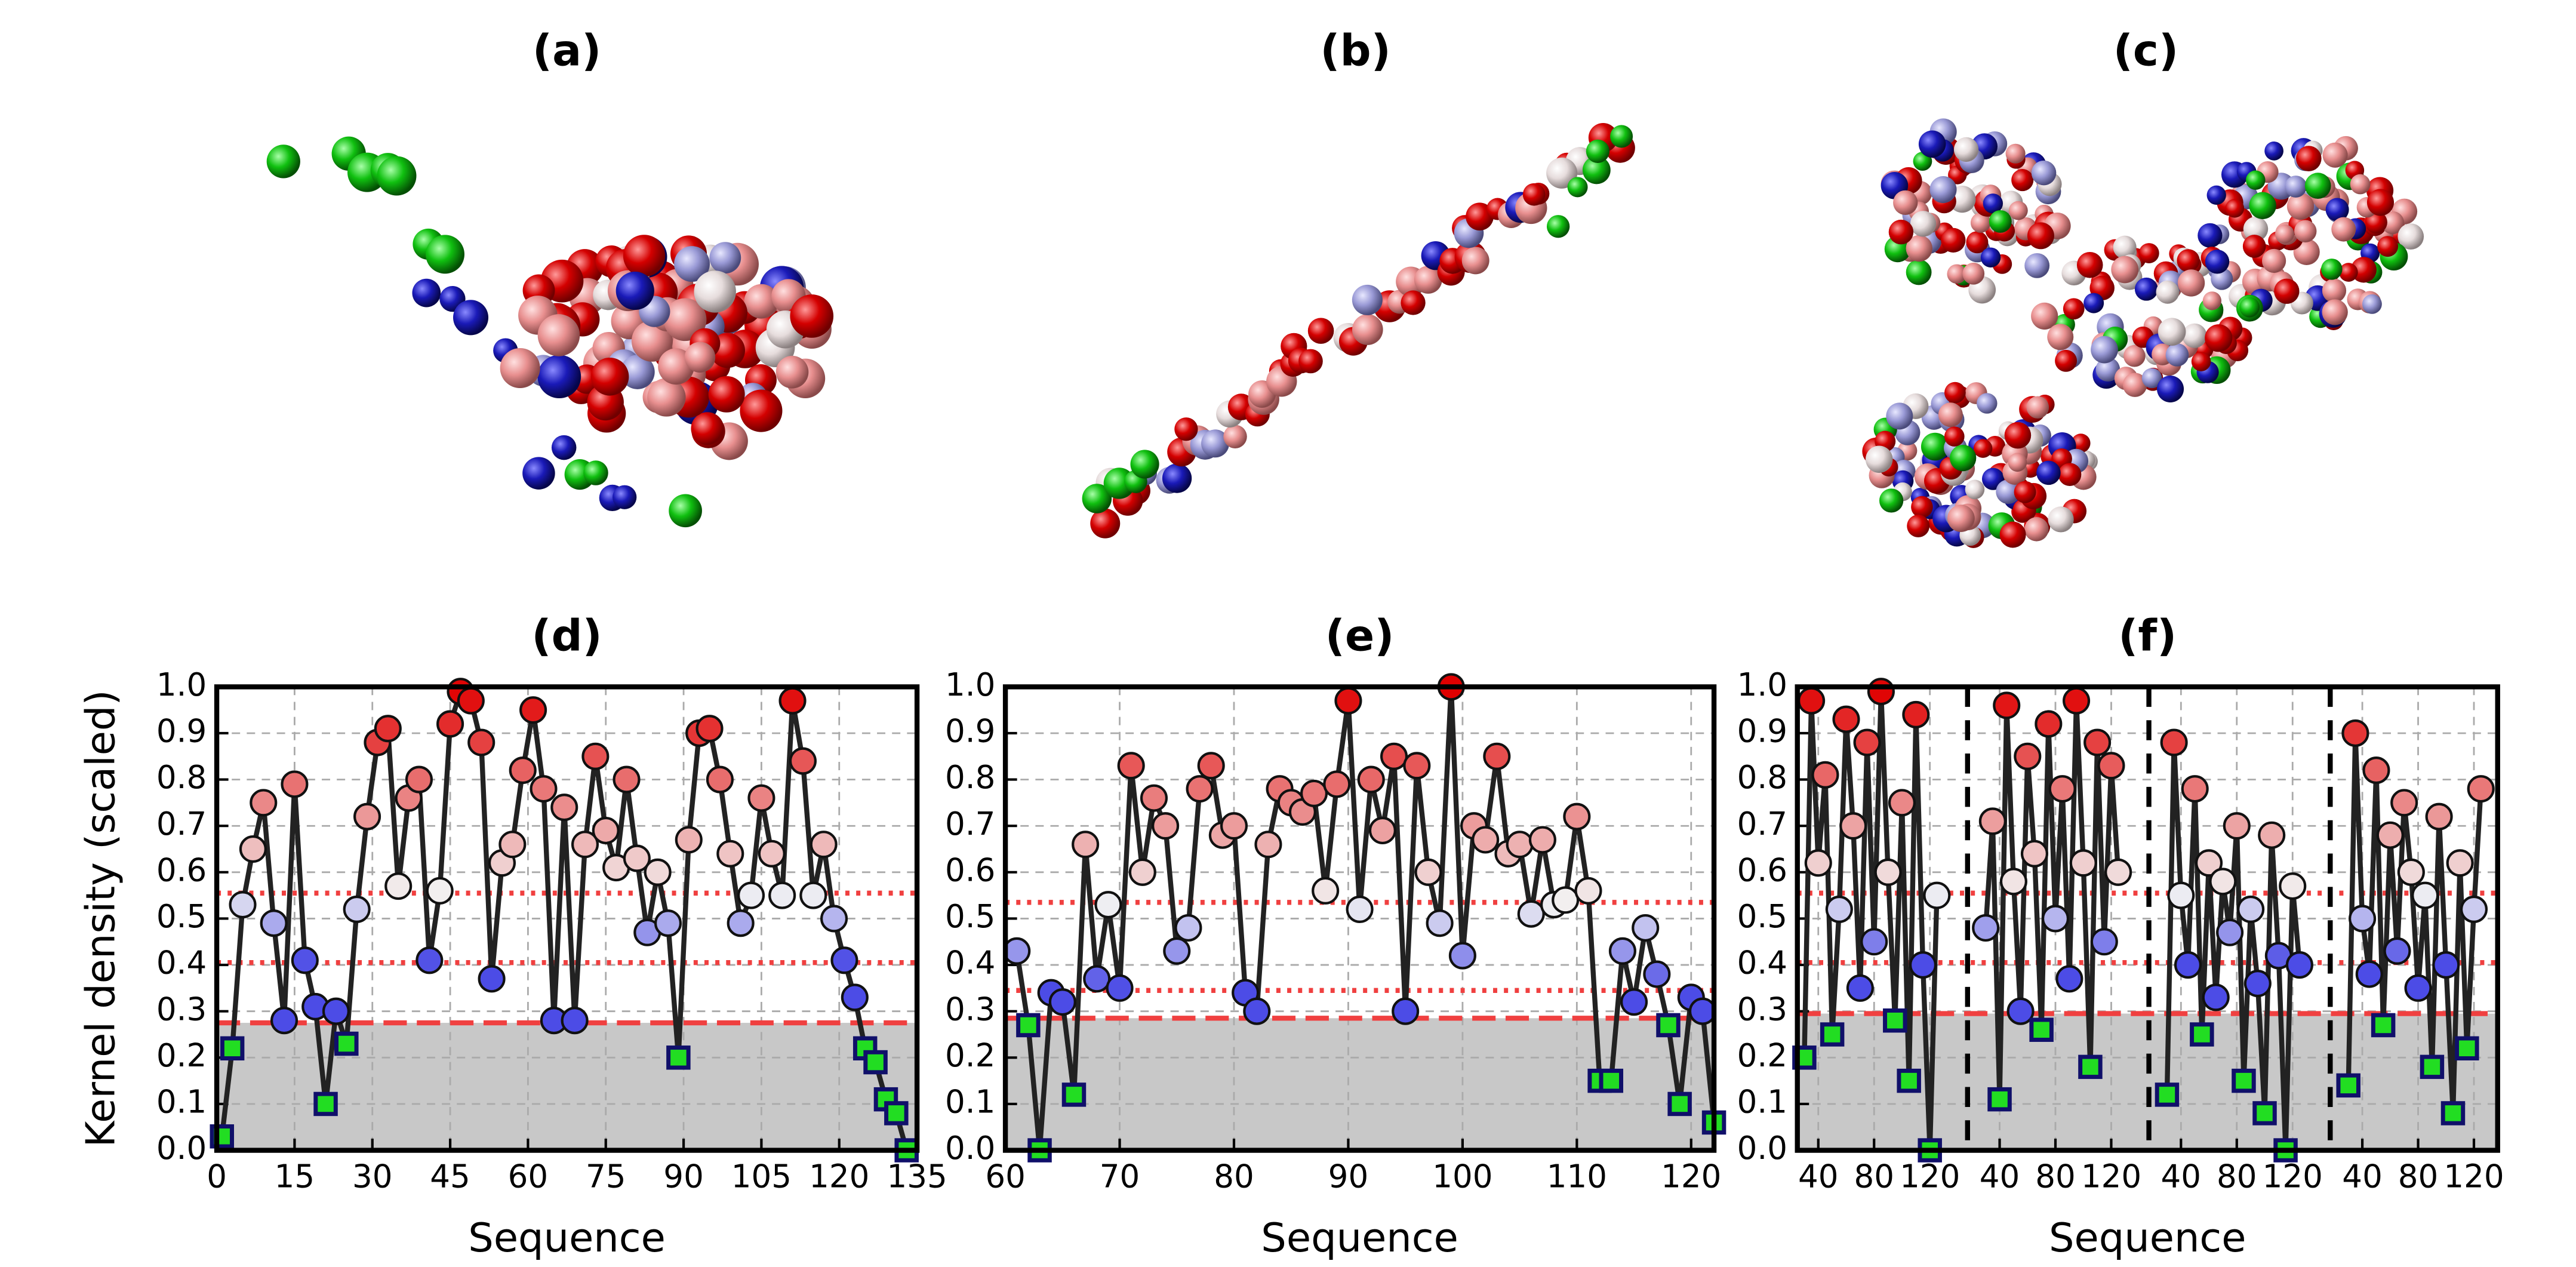 Image resolution: width=2576 pixels, height=1267 pixels. I want to click on y-tick-label: 0.5, so click(181, 916).